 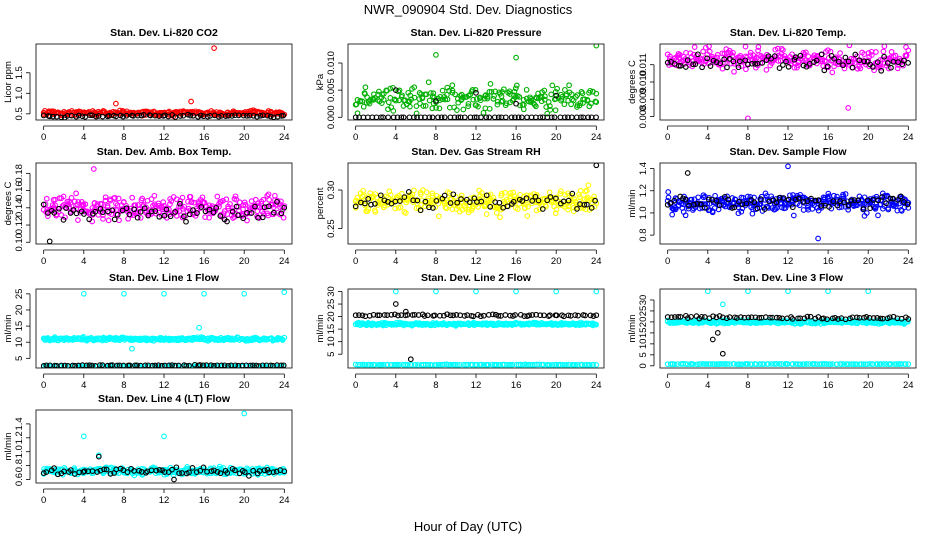 What do you see at coordinates (19, 437) in the screenshot?
I see `y-tick-label: 1.2` at bounding box center [19, 437].